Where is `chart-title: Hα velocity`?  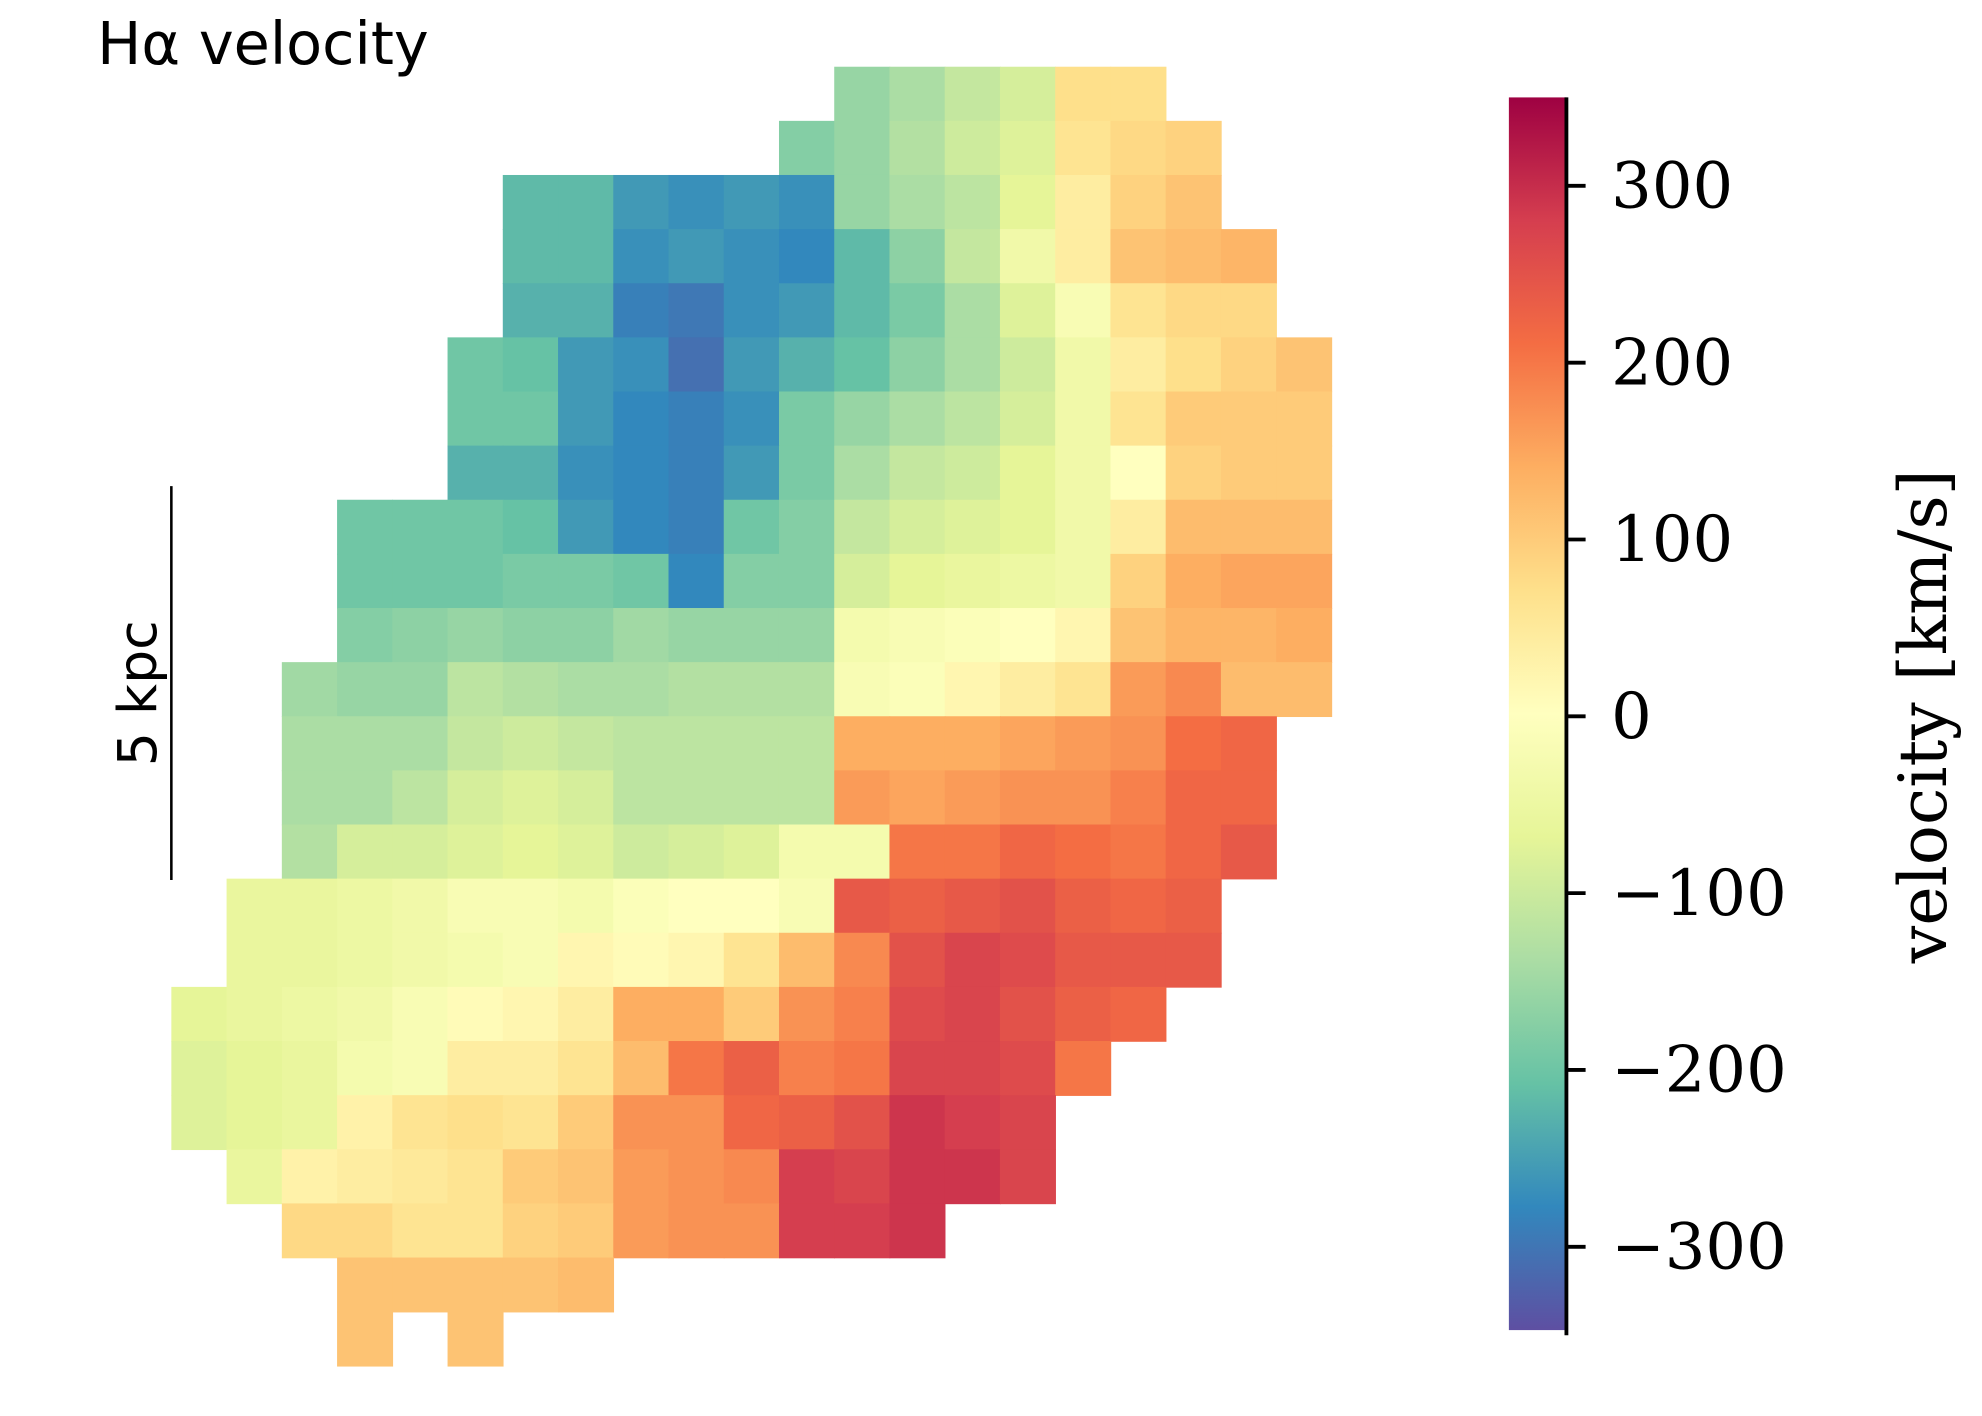
chart-title: Hα velocity is located at coordinates (263, 43).